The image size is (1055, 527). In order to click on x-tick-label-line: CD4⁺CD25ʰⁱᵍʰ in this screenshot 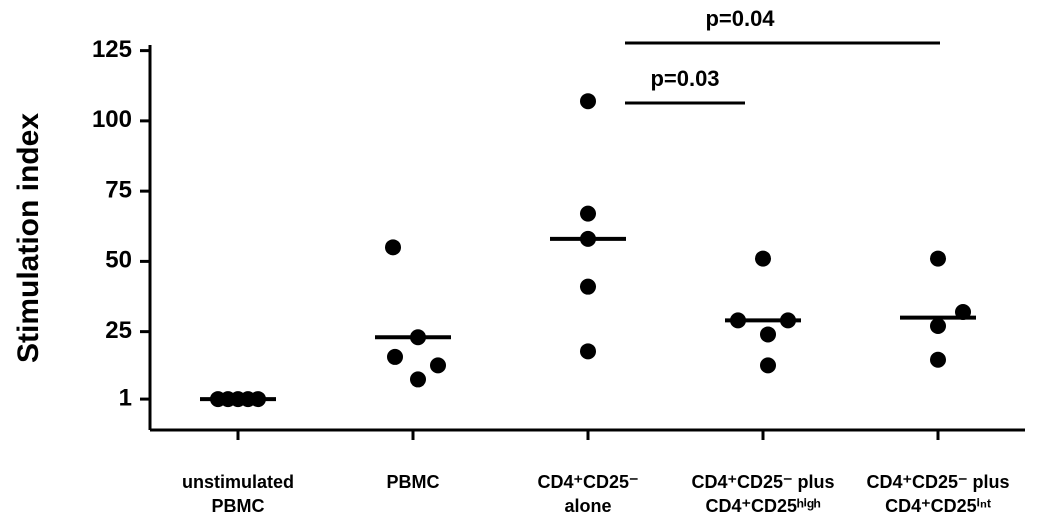, I will do `click(762, 506)`.